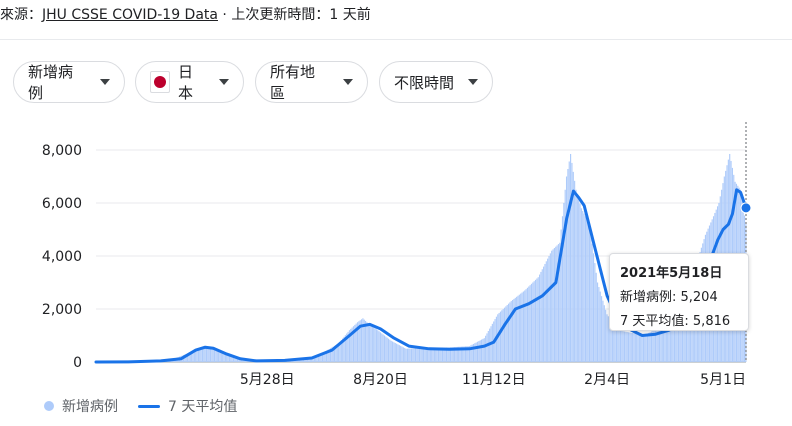  Describe the element at coordinates (62, 310) in the screenshot. I see `y-tick-label: 2,000` at that location.